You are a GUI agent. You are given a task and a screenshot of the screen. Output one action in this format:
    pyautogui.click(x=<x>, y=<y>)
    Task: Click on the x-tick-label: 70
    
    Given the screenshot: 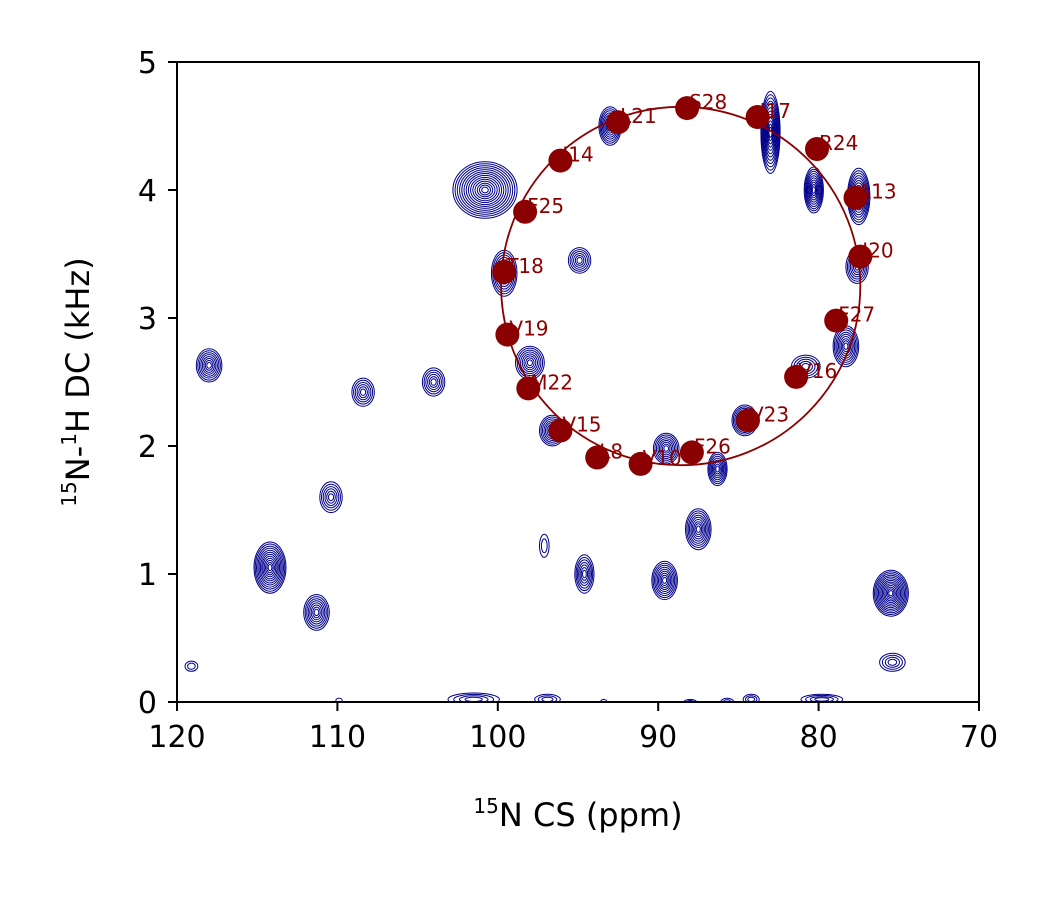 What is the action you would take?
    pyautogui.click(x=979, y=737)
    